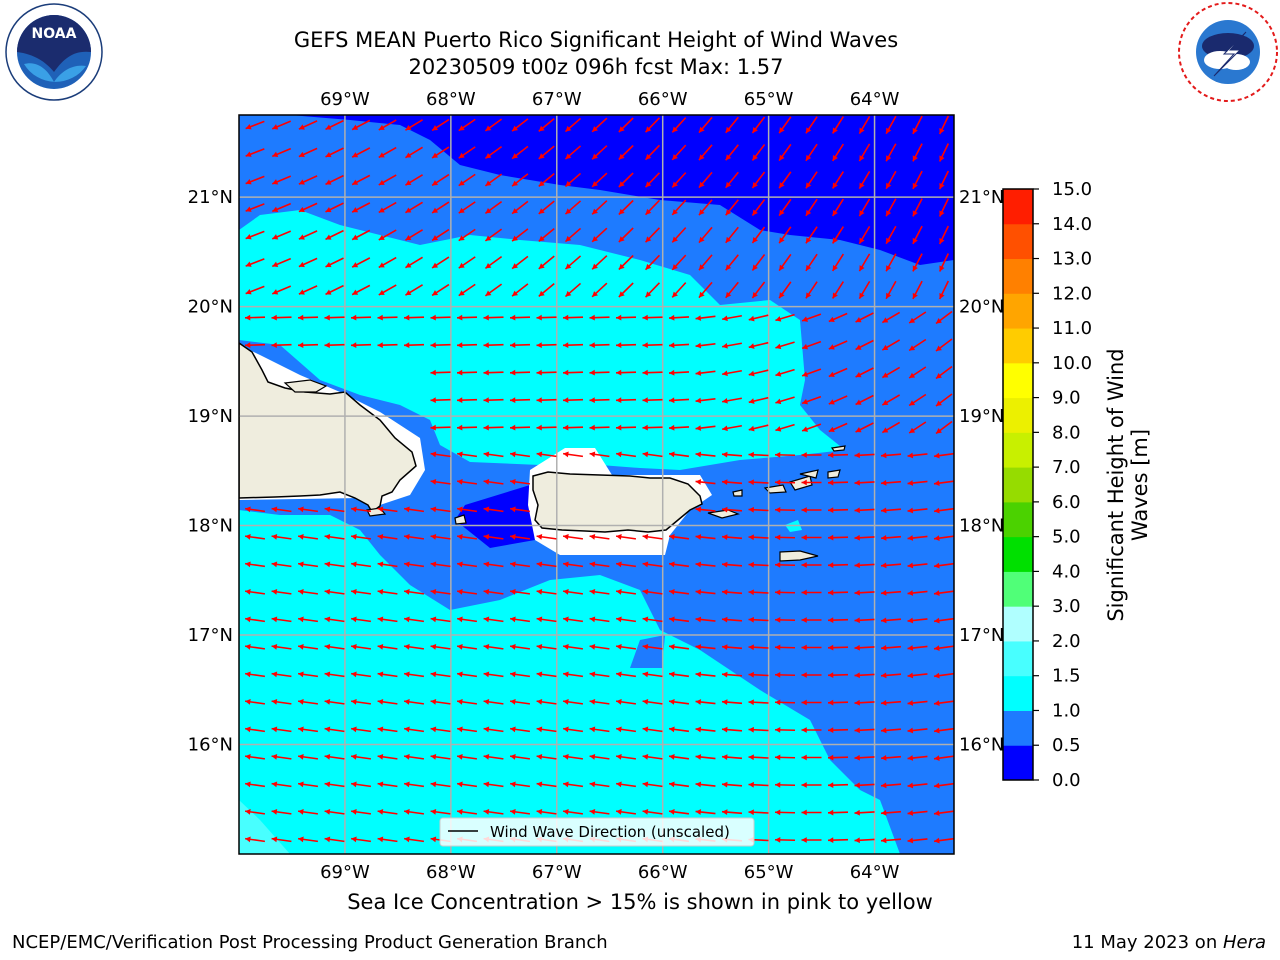  What do you see at coordinates (610, 832) in the screenshot?
I see `legend-label: Wind Wave Direction (unscaled)` at bounding box center [610, 832].